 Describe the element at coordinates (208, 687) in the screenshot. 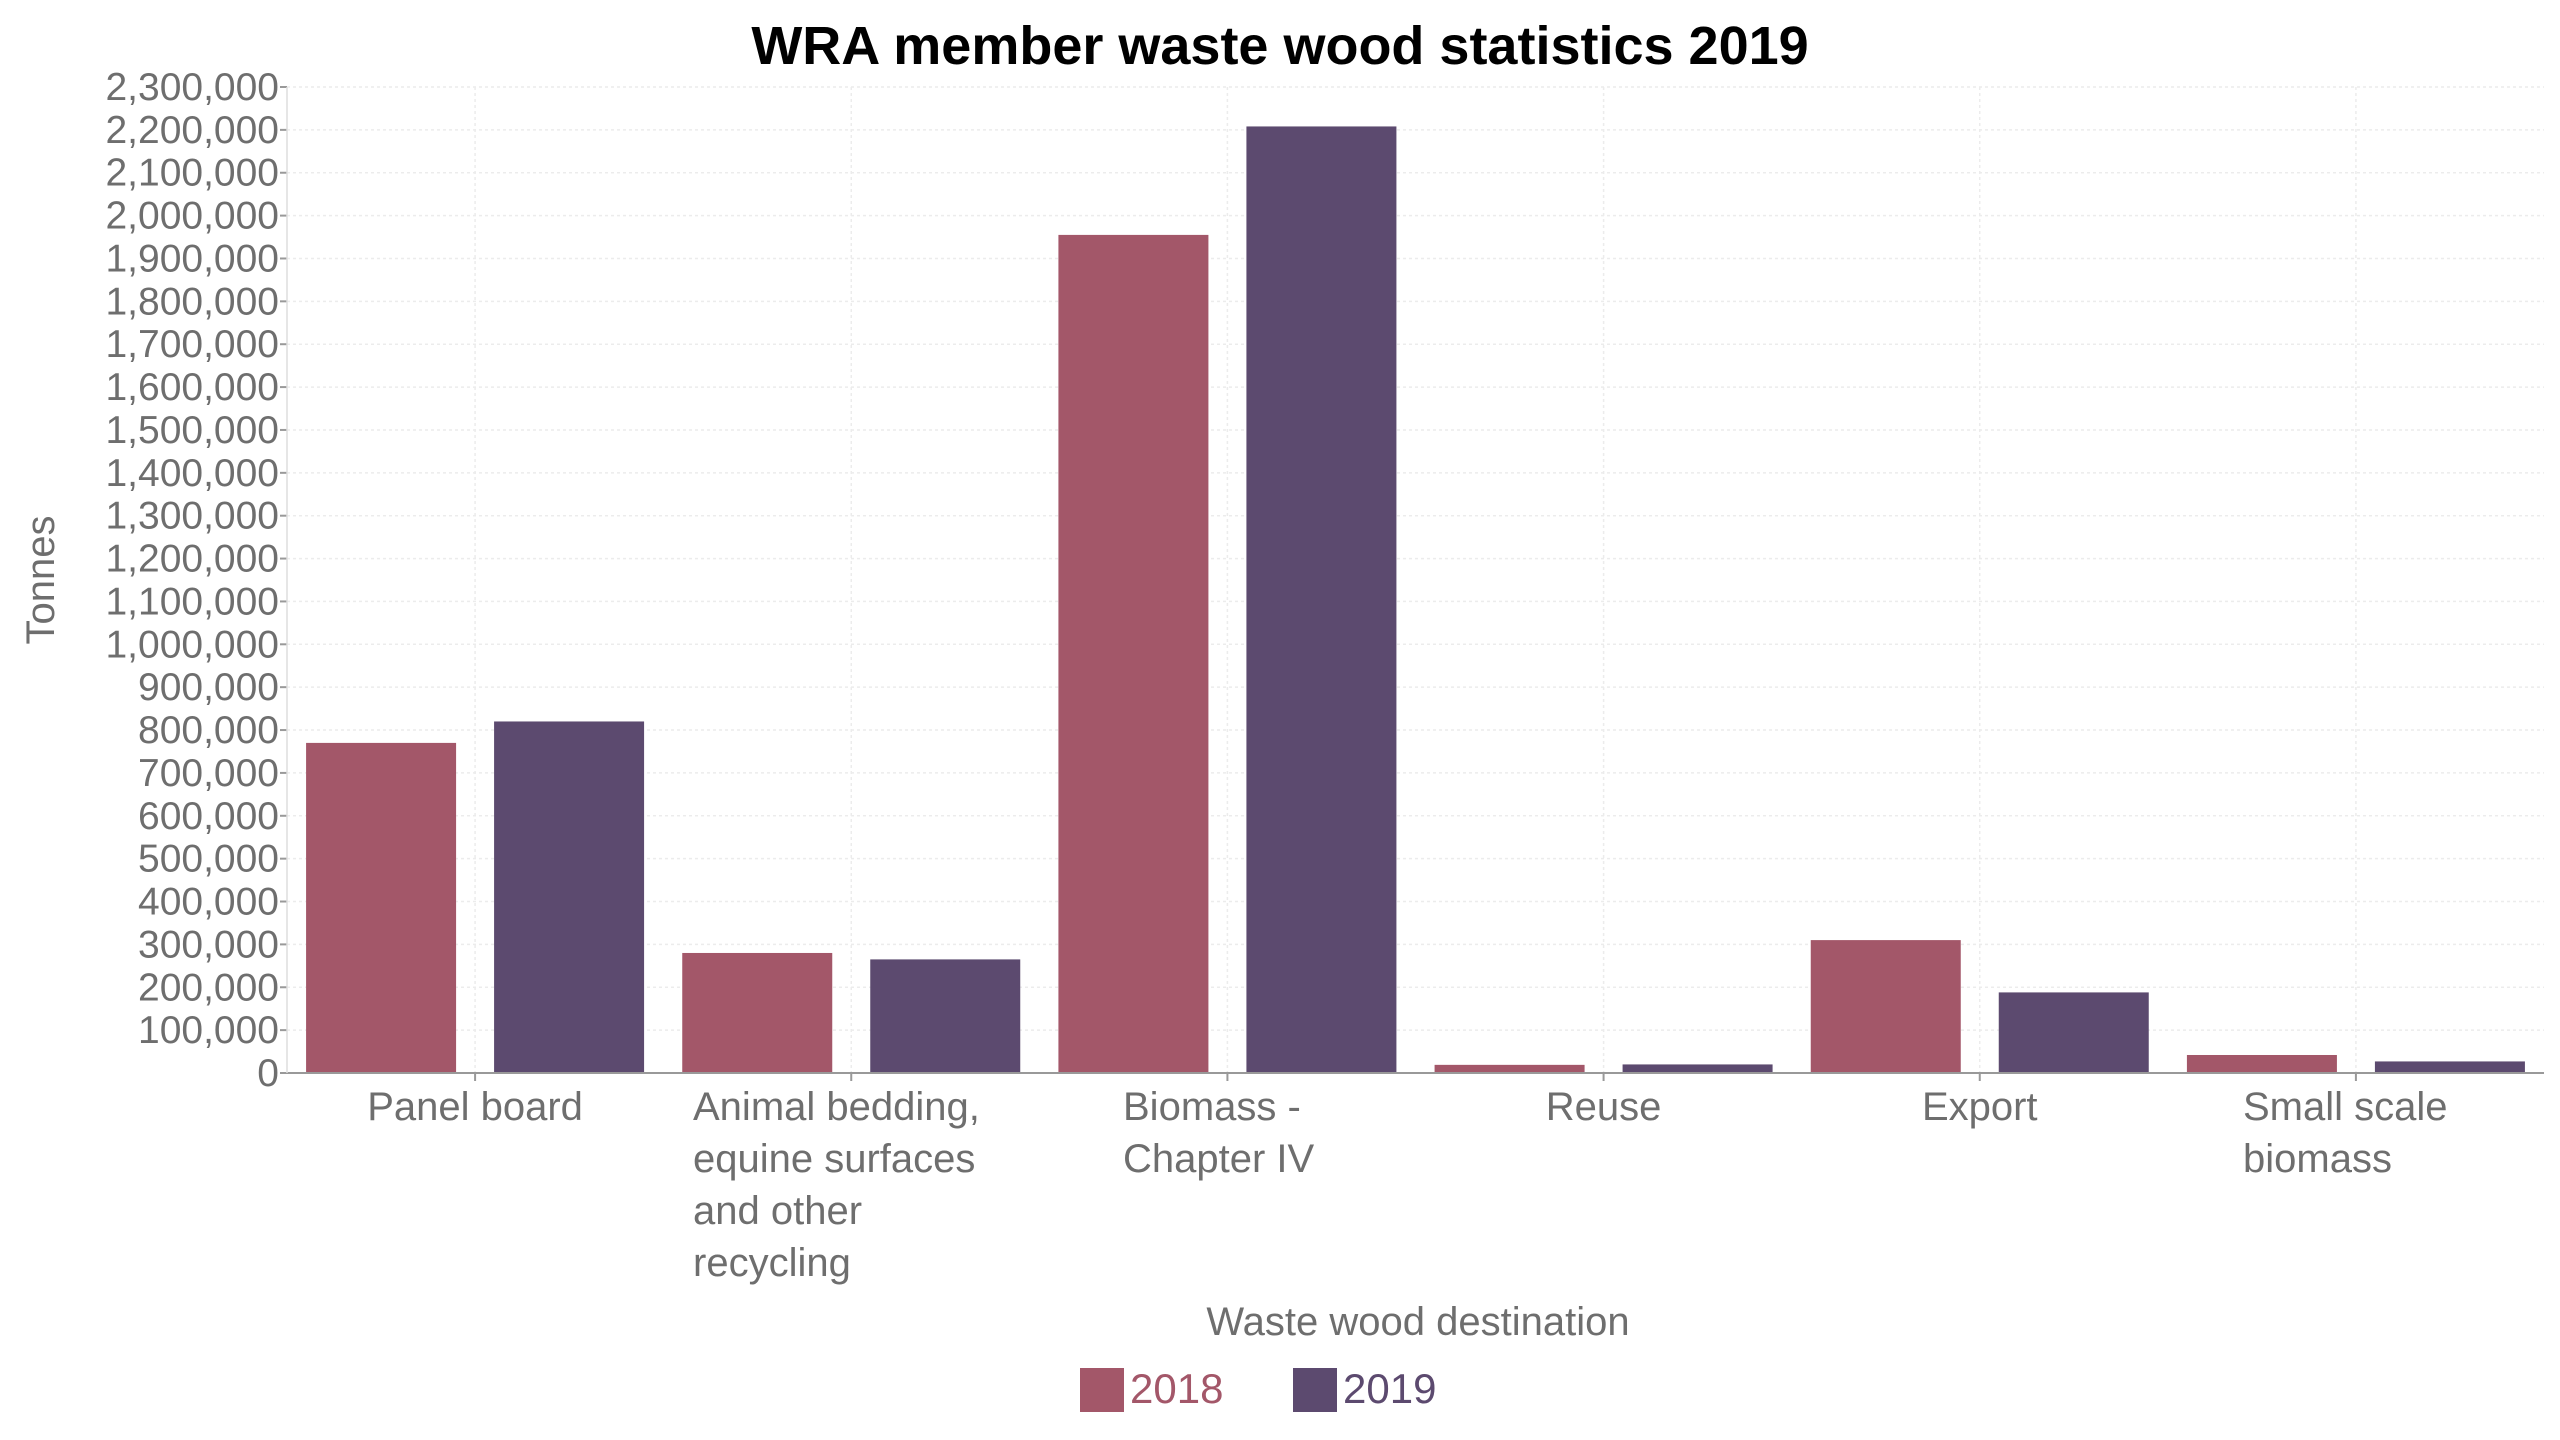

I see `y-tick-label: 900,000` at that location.